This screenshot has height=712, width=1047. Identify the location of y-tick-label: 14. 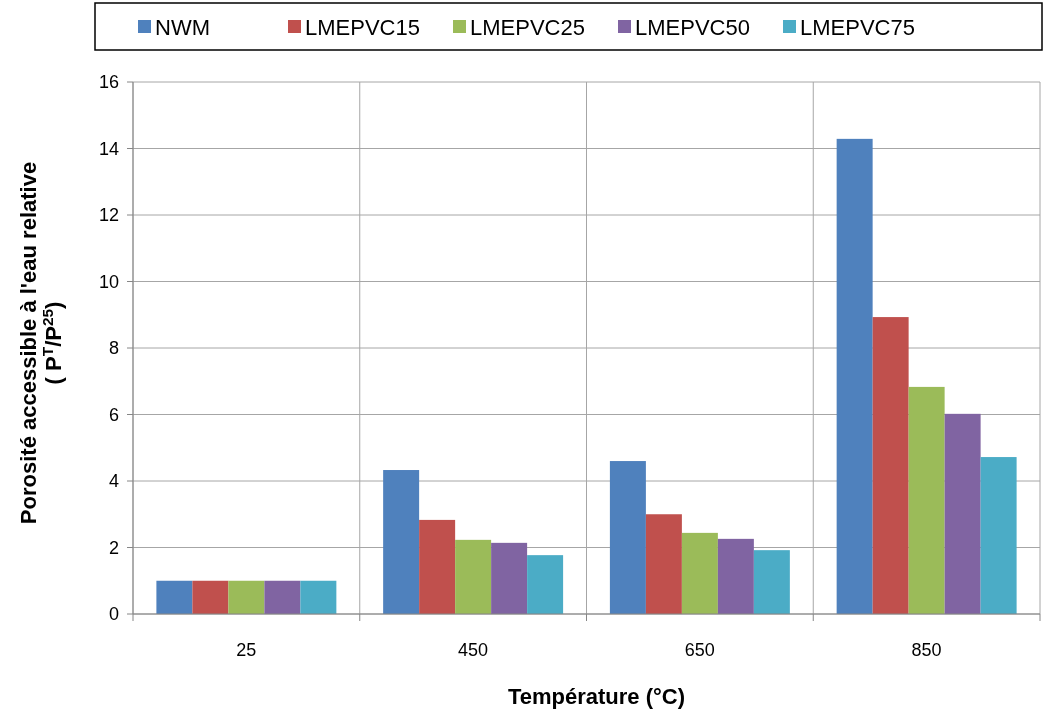
(108, 148).